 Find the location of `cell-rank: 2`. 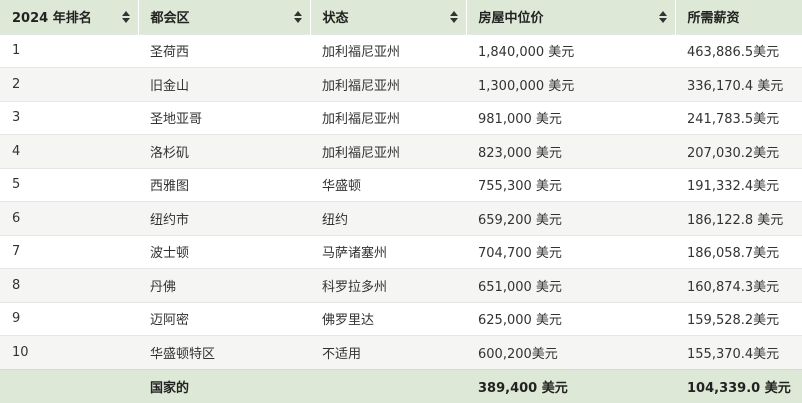

cell-rank: 2 is located at coordinates (69, 84).